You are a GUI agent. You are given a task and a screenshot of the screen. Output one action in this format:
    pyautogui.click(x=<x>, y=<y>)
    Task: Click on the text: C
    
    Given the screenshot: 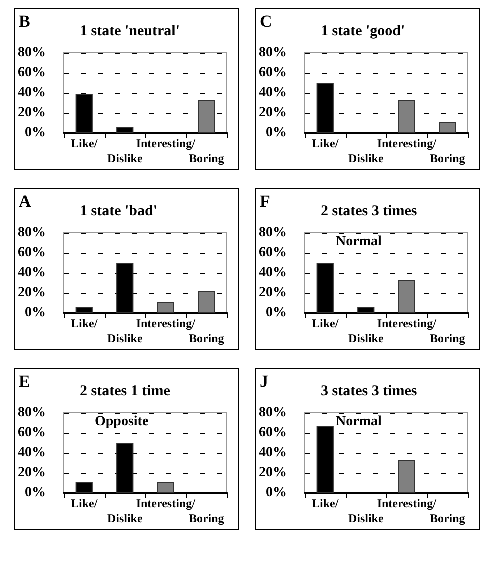 What is the action you would take?
    pyautogui.click(x=266, y=21)
    